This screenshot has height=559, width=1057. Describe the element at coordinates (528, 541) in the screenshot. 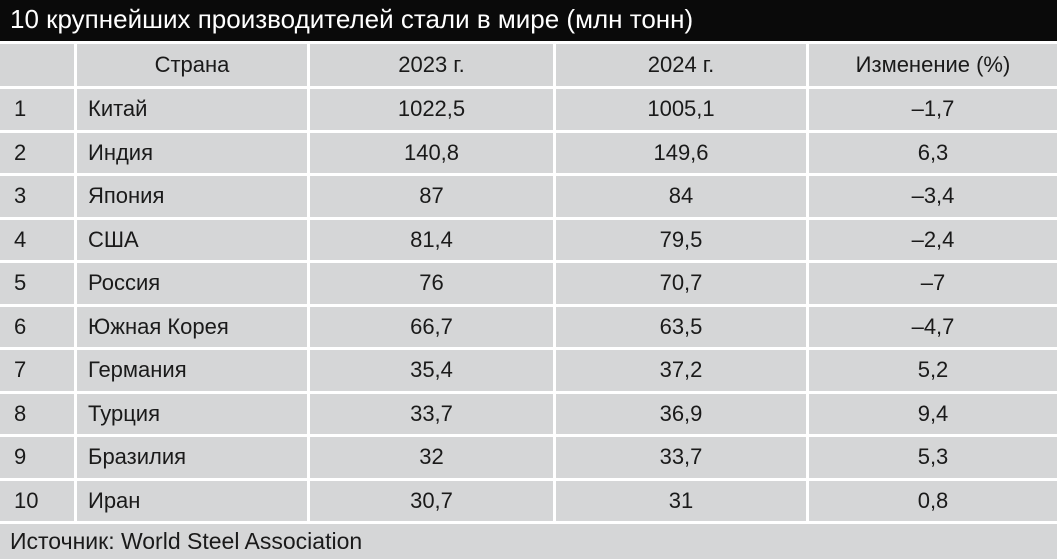

I see `source-note: Источник: World Steel Association` at that location.